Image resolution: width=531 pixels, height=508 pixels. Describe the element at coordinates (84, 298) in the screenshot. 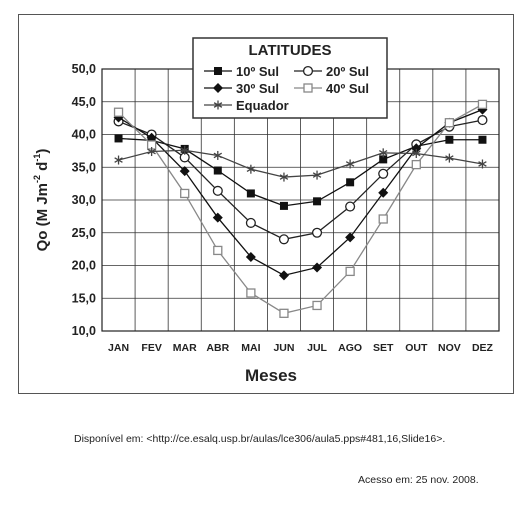

I see `y-tick-label: 15,0` at that location.